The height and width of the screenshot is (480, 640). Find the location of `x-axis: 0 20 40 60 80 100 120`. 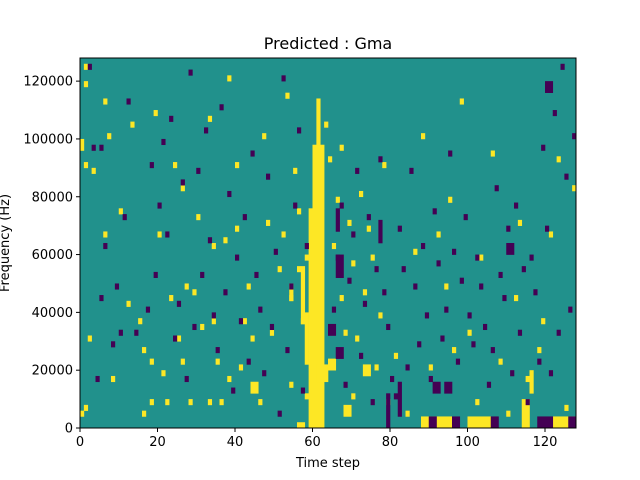

x-axis: 0 20 40 60 80 100 120 is located at coordinates (316, 439).